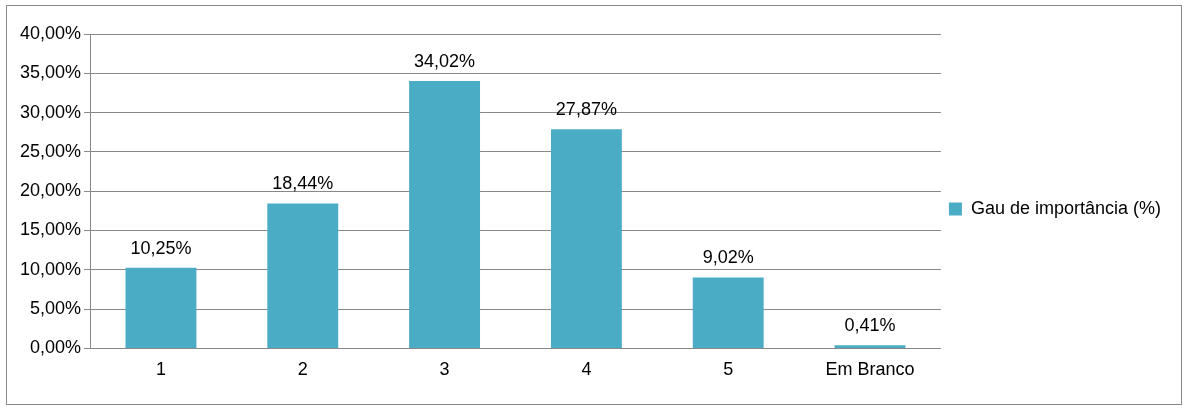 Image resolution: width=1190 pixels, height=410 pixels. What do you see at coordinates (161, 247) in the screenshot?
I see `data-label: 10,25%` at bounding box center [161, 247].